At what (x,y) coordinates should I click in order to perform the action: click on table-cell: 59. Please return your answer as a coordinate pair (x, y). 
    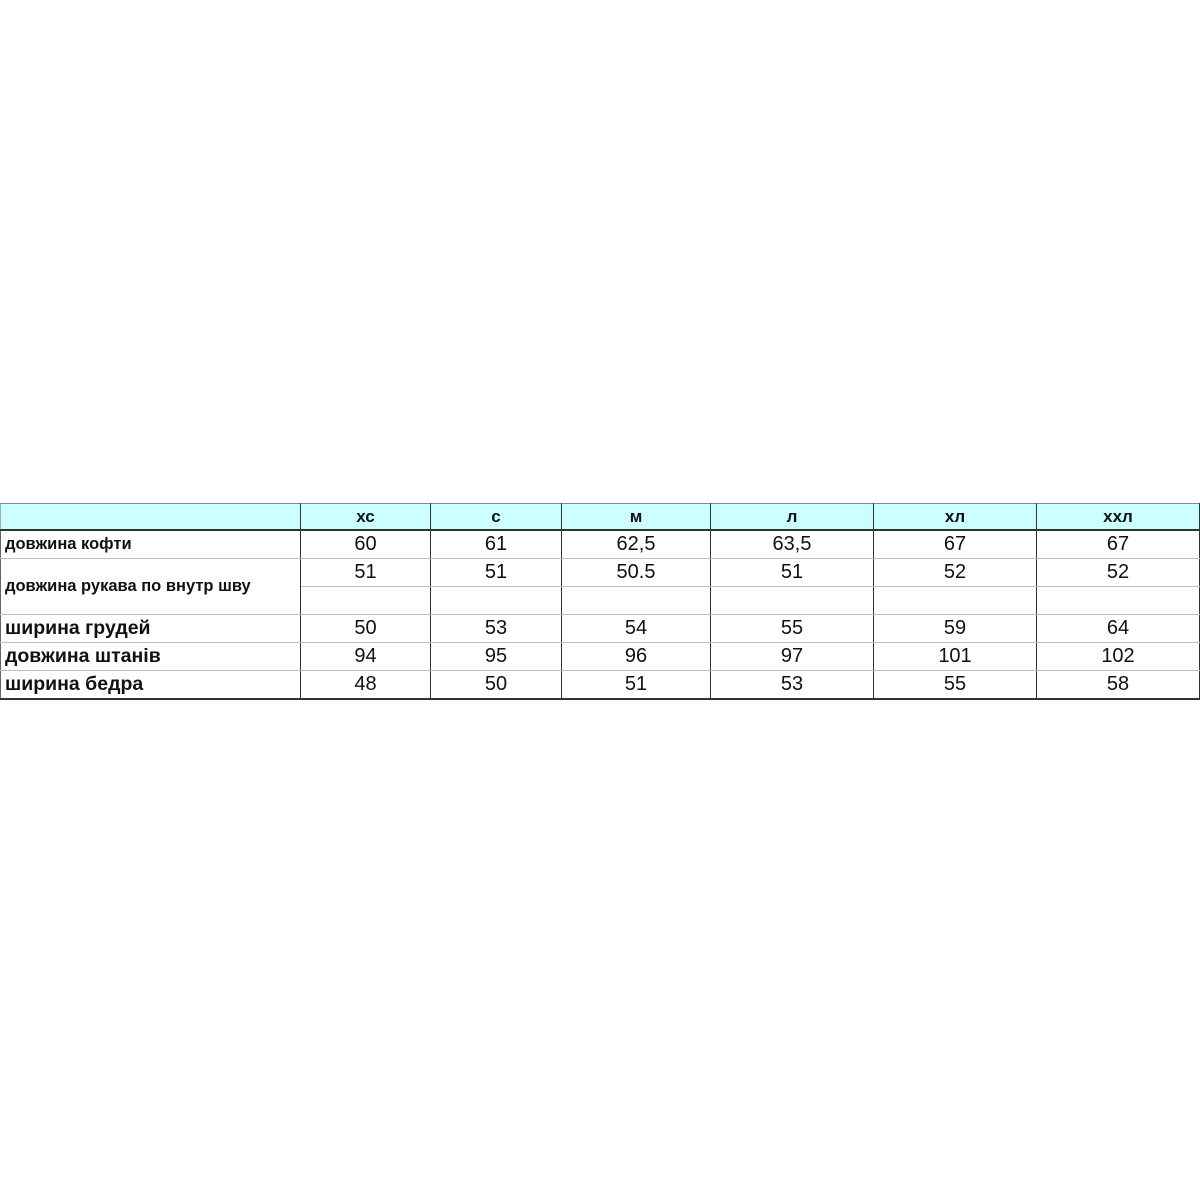
    Looking at the image, I should click on (955, 628).